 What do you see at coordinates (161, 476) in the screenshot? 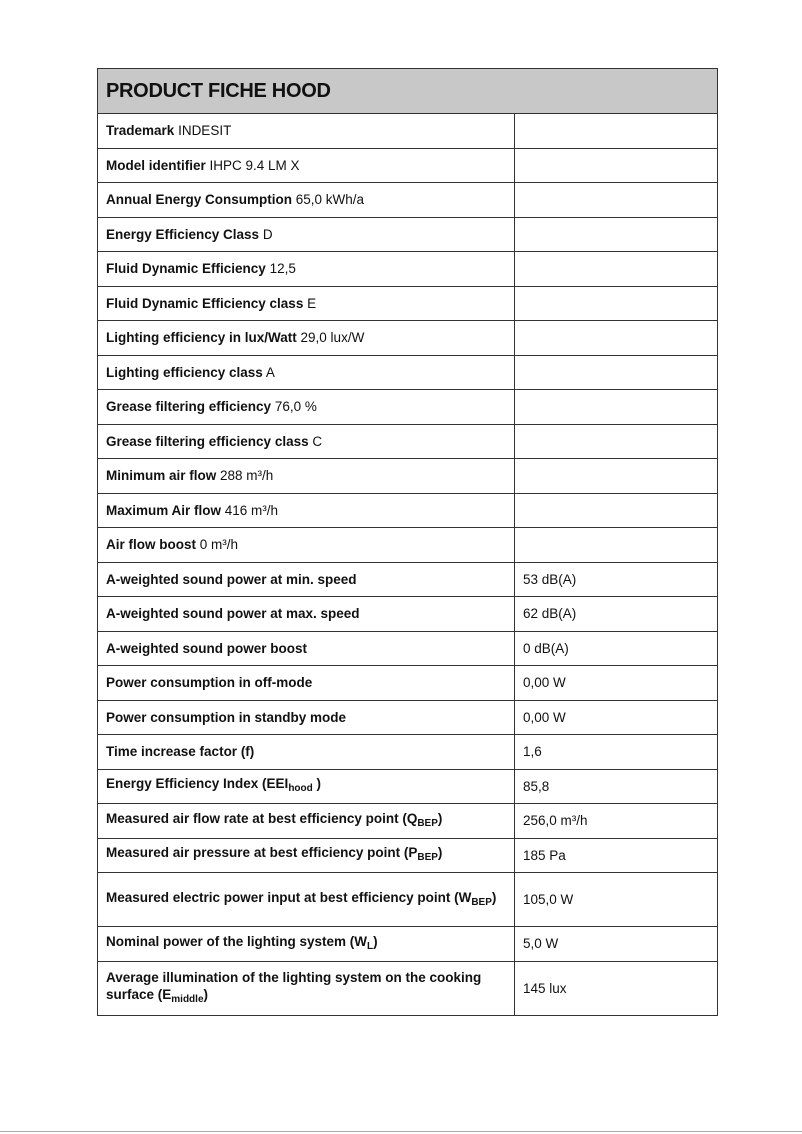
I see `row-label: Minimum air flow` at bounding box center [161, 476].